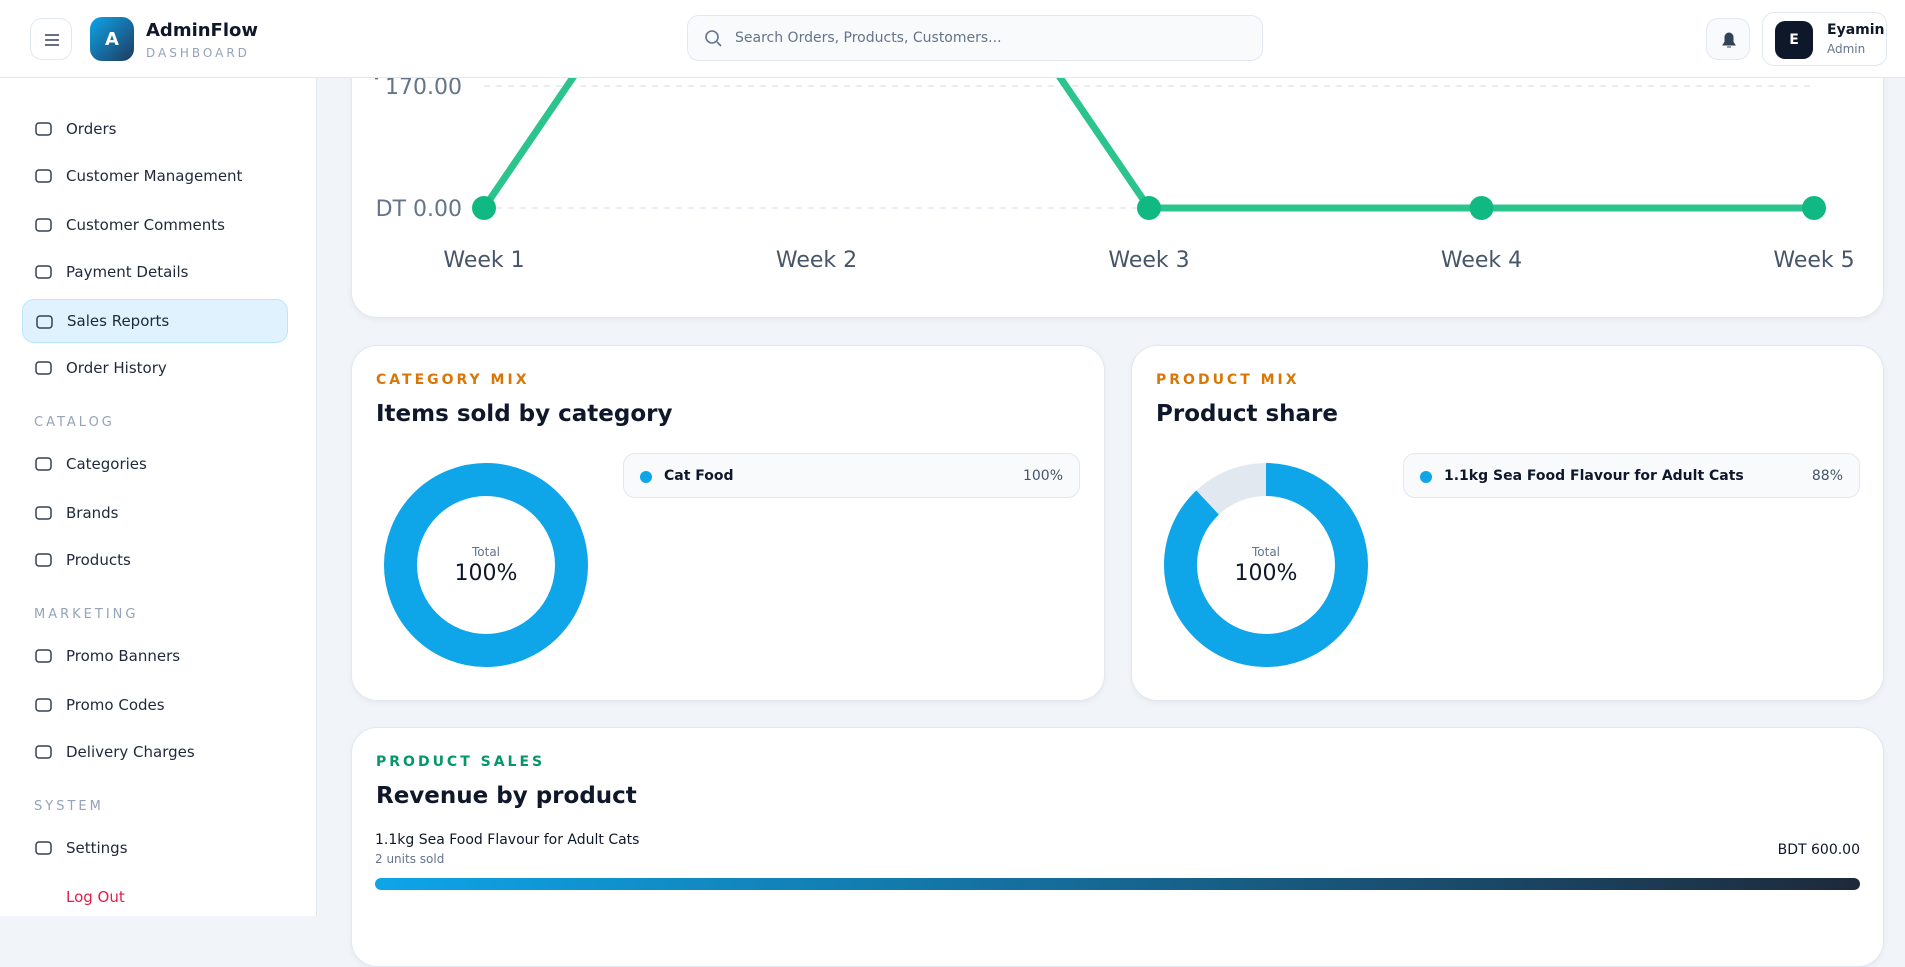 This screenshot has width=1905, height=967. What do you see at coordinates (202, 30) in the screenshot?
I see `brand: AdminFlow` at bounding box center [202, 30].